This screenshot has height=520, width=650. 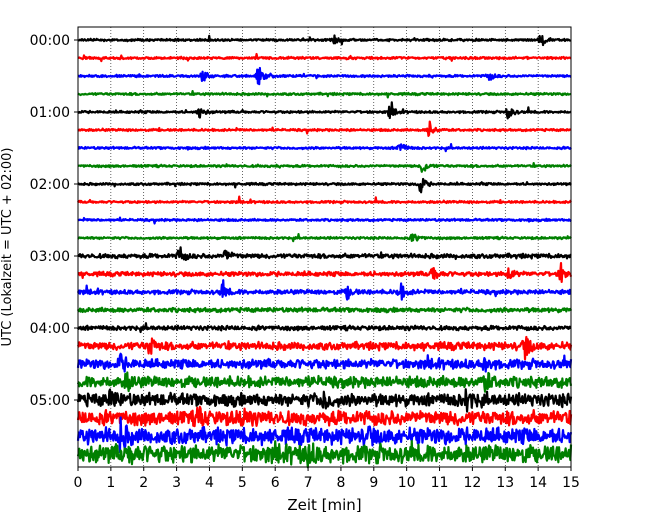 I want to click on y-axis-label: UTC (Lokalzeit = UTC + 02:00), so click(x=7, y=247).